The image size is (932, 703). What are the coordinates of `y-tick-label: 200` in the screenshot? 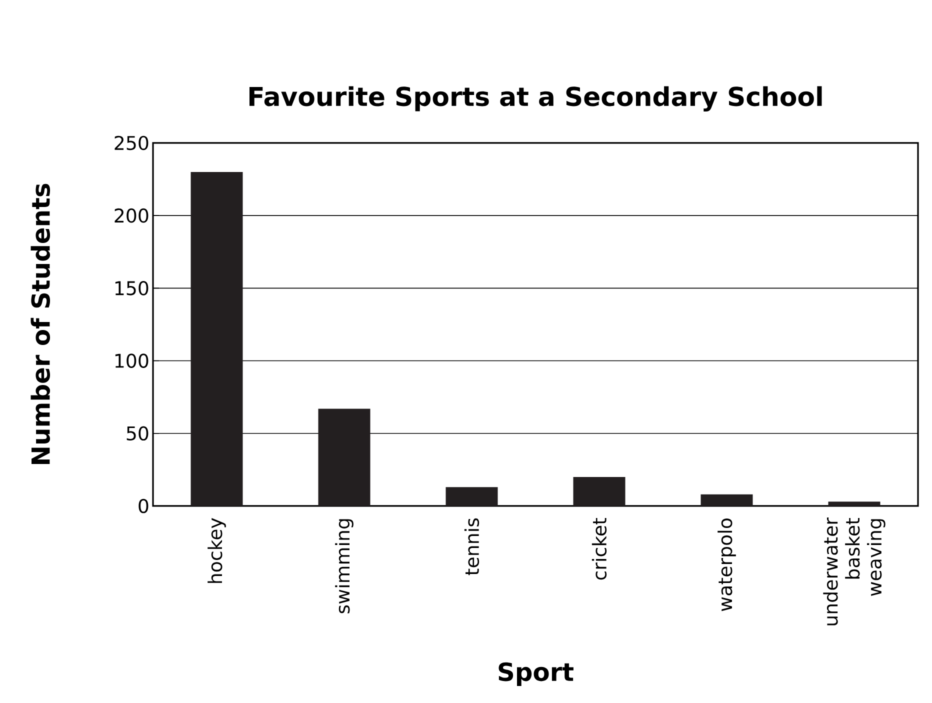 It's located at (131, 215).